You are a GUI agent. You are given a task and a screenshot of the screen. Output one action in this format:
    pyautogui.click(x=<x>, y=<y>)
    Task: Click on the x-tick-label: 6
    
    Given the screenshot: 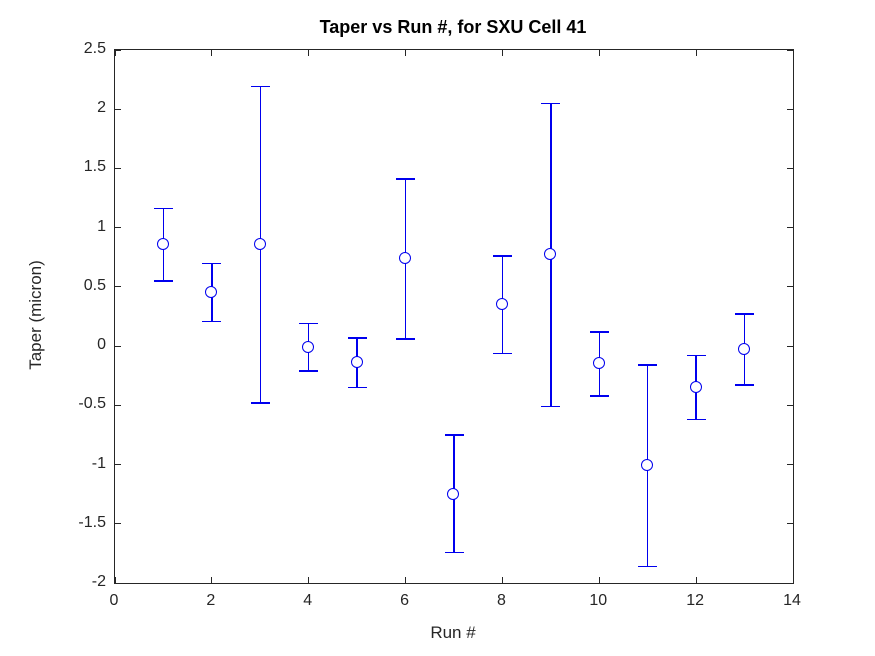 What is the action you would take?
    pyautogui.click(x=405, y=600)
    